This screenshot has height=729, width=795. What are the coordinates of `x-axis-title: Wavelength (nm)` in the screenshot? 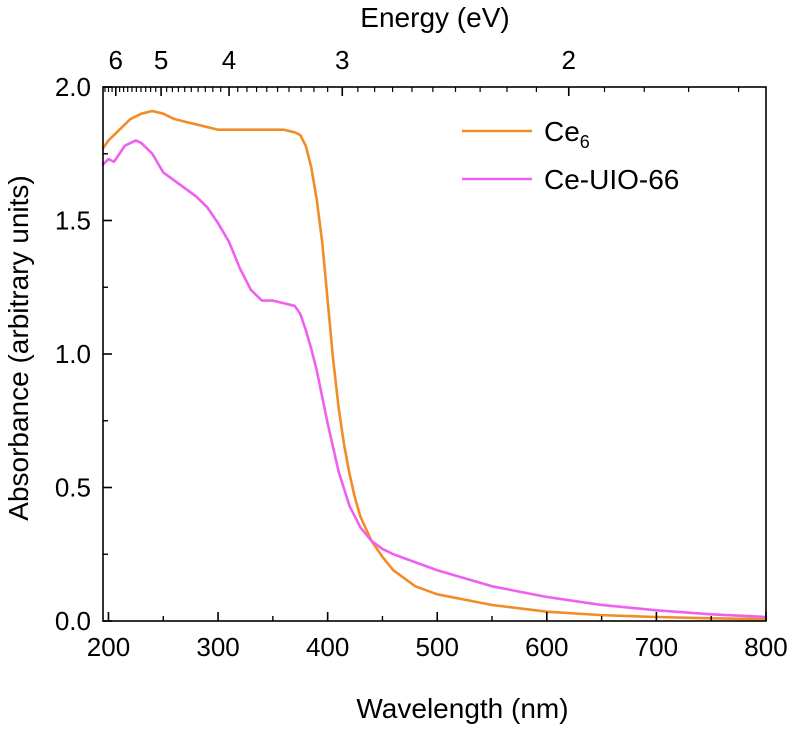 It's located at (462, 708).